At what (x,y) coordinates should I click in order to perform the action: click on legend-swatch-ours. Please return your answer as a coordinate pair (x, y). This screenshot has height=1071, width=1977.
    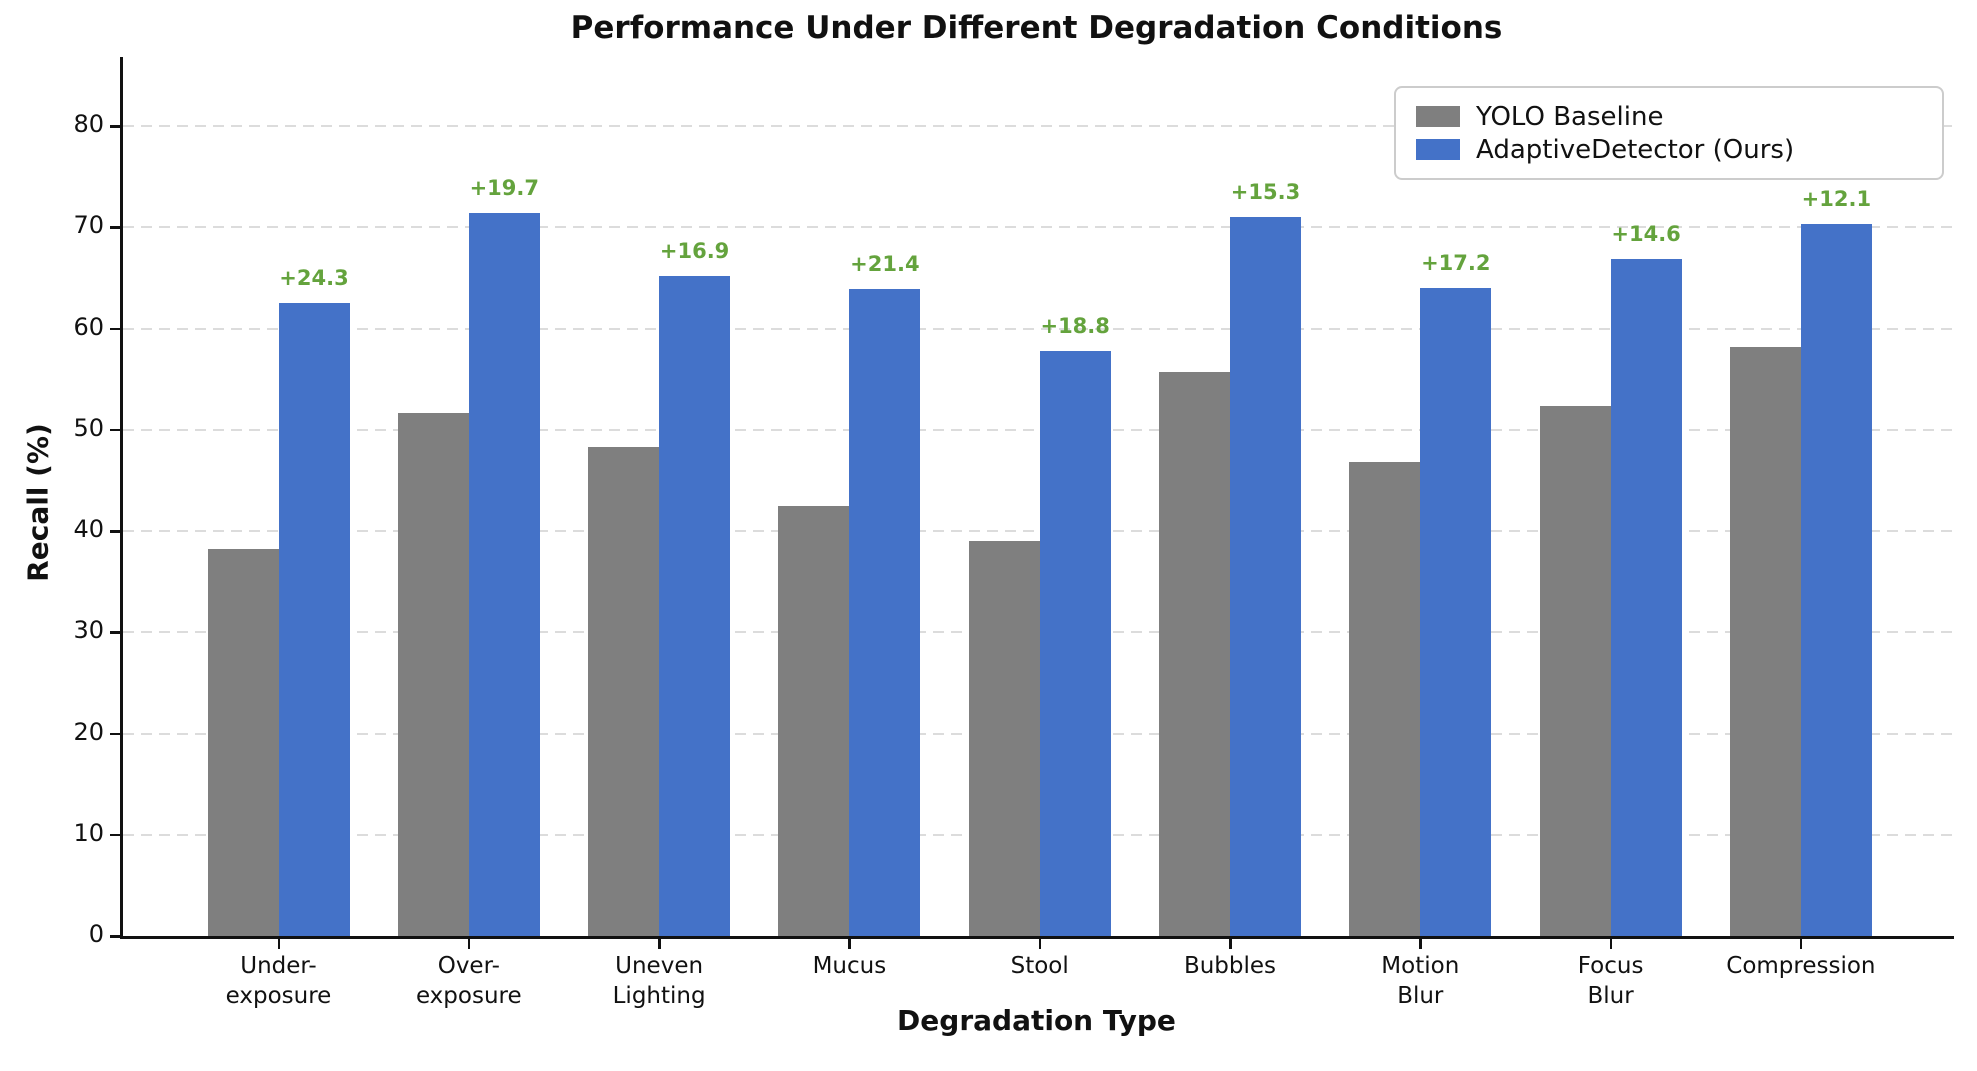
    Looking at the image, I should click on (1438, 149).